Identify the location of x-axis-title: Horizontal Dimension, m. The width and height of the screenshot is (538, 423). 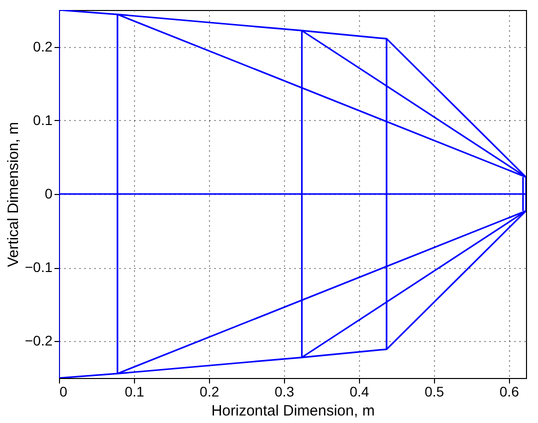
(293, 411).